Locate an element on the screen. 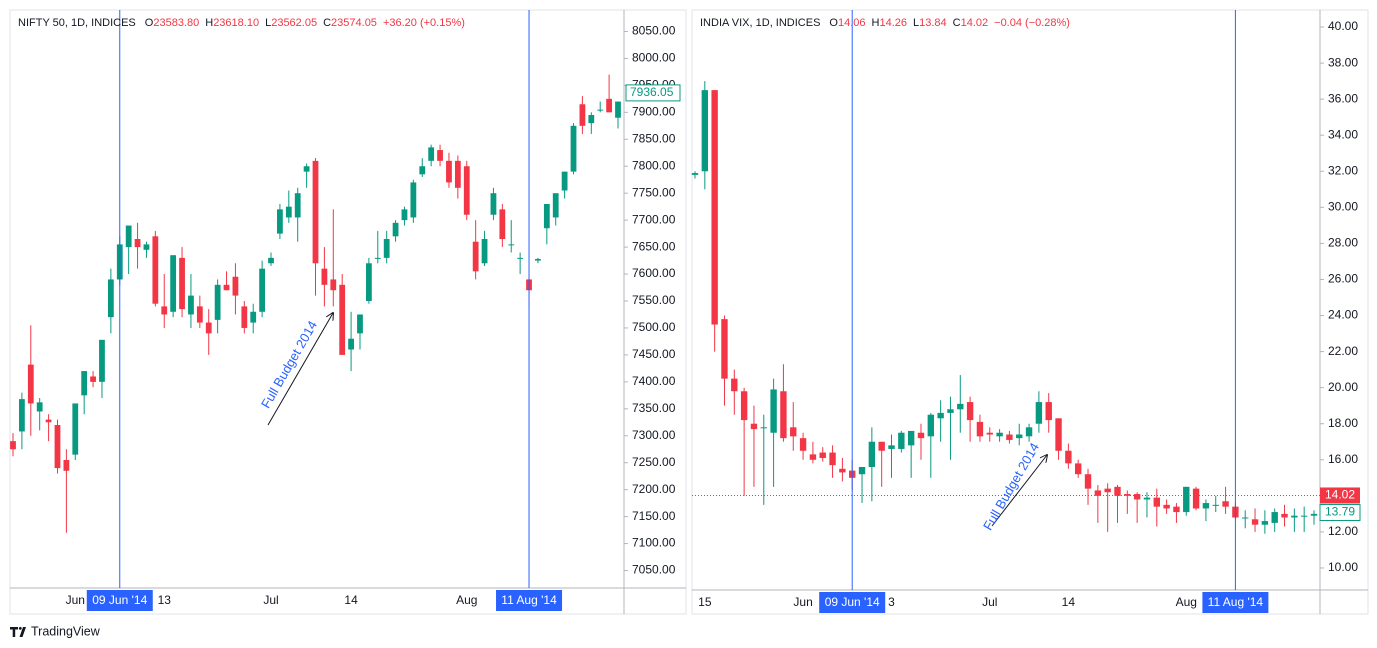 The width and height of the screenshot is (1377, 648). x-tick-label: 14 is located at coordinates (1069, 602).